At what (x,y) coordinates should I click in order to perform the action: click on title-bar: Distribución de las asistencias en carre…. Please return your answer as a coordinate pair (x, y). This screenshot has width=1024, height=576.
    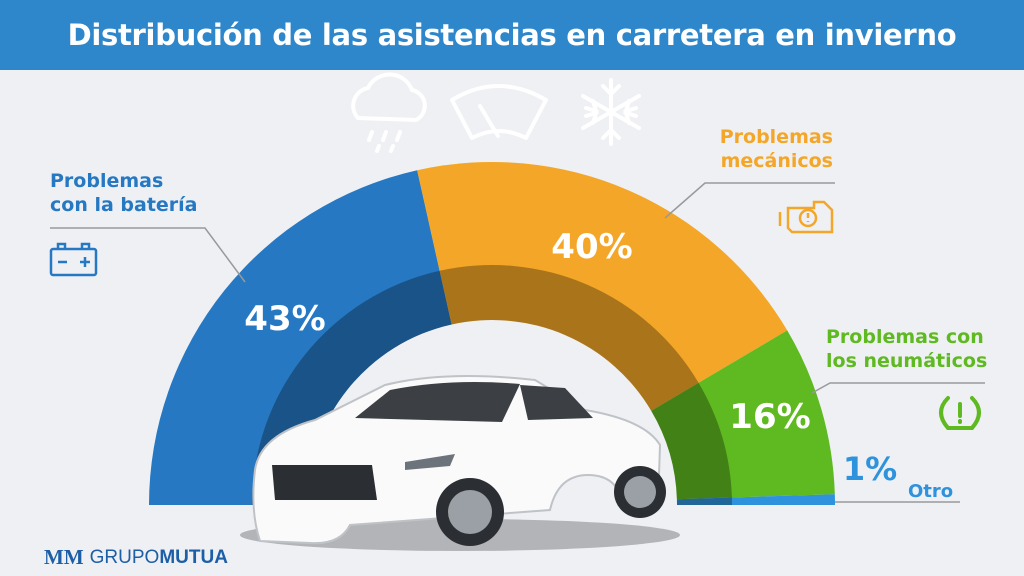
    Looking at the image, I should click on (512, 35).